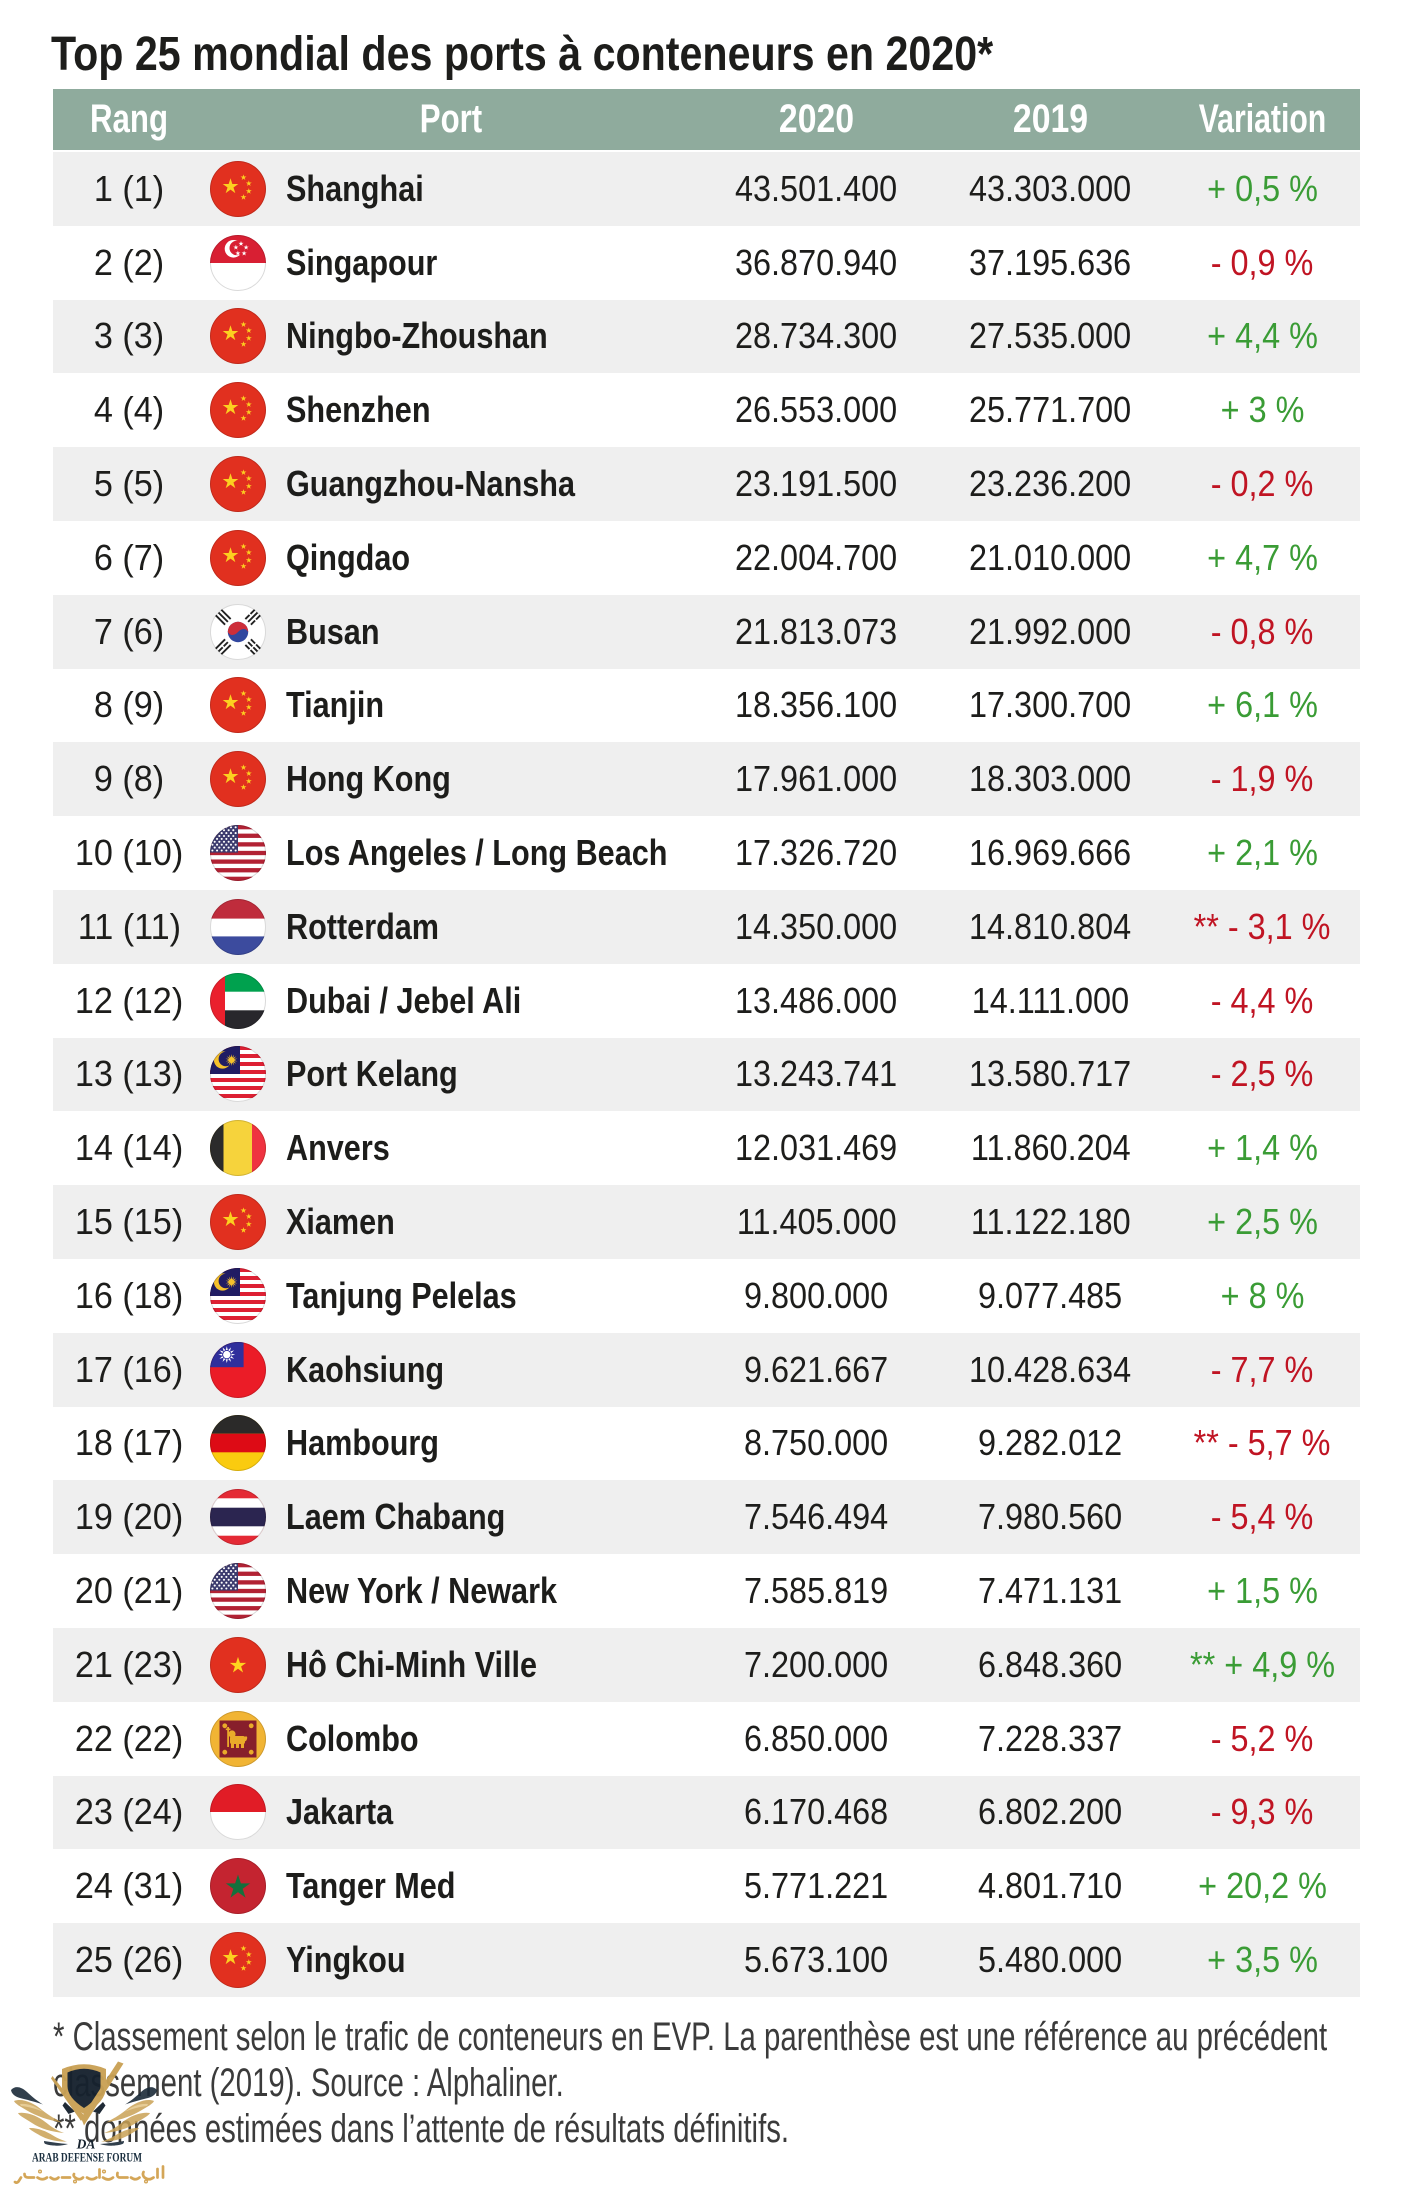  Describe the element at coordinates (87, 2158) in the screenshot. I see `svg-text: ARAB DEFENSE FORUM` at that location.